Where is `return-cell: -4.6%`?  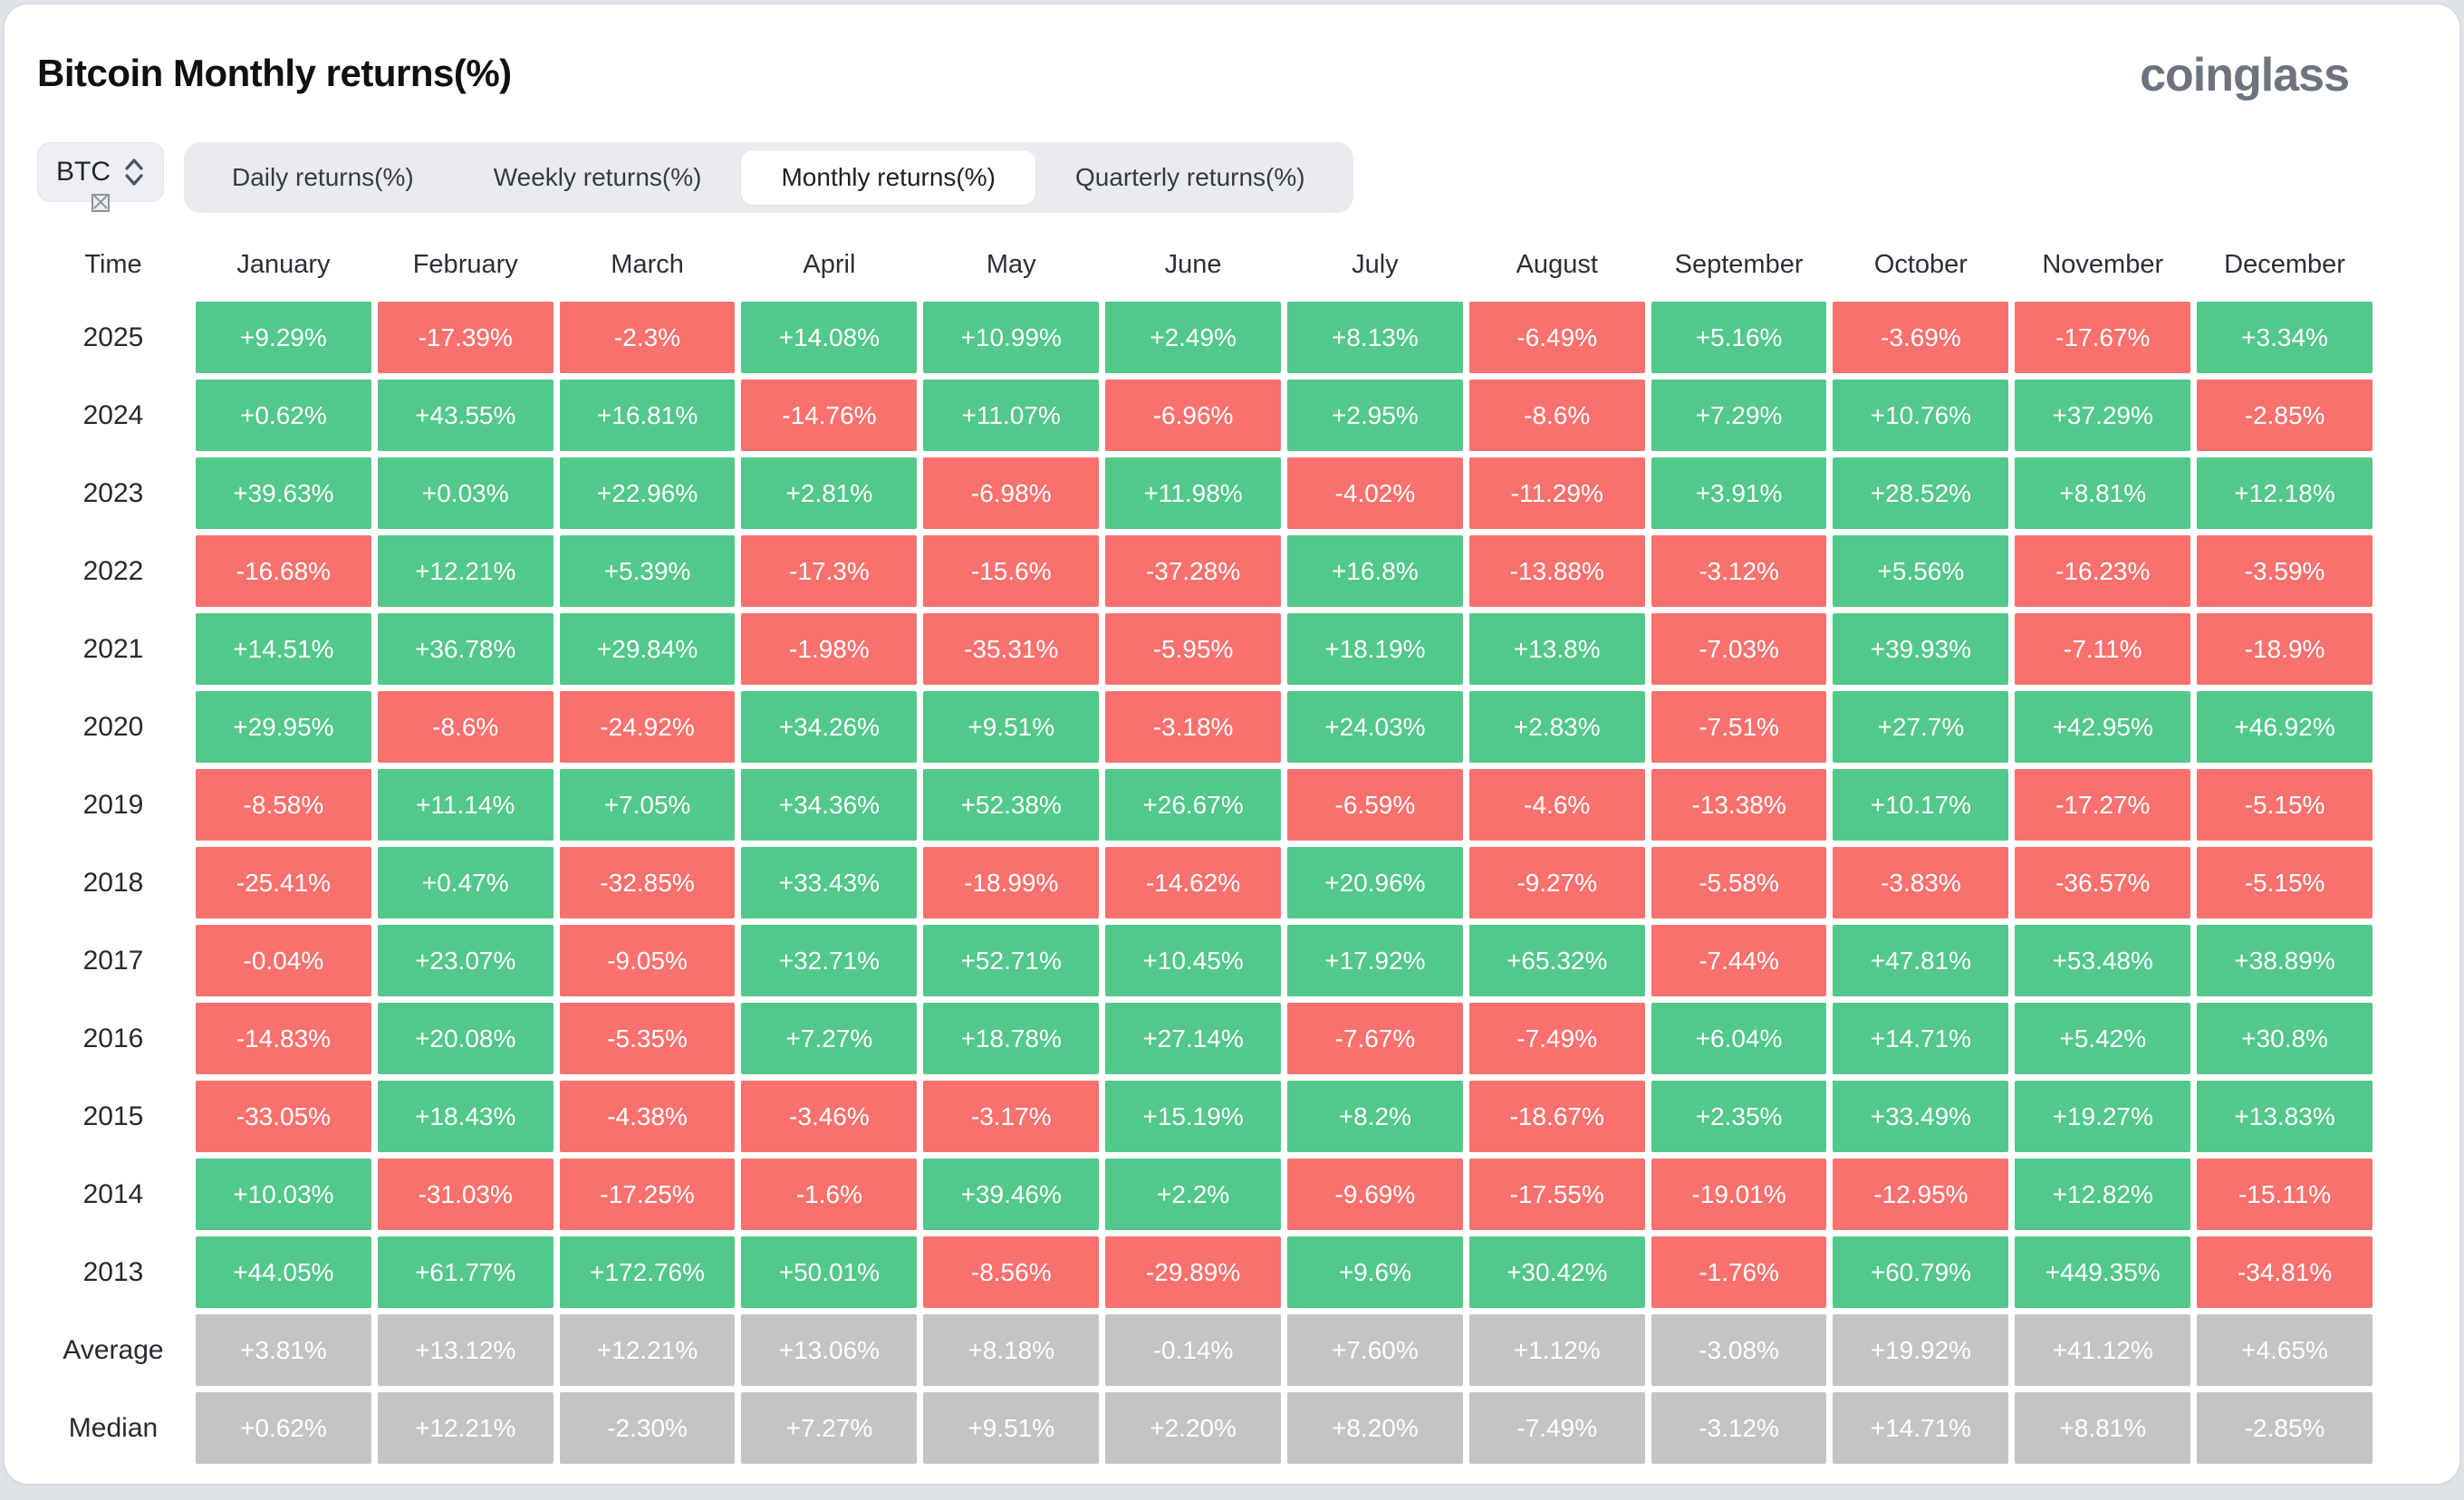 return-cell: -4.6% is located at coordinates (1556, 805).